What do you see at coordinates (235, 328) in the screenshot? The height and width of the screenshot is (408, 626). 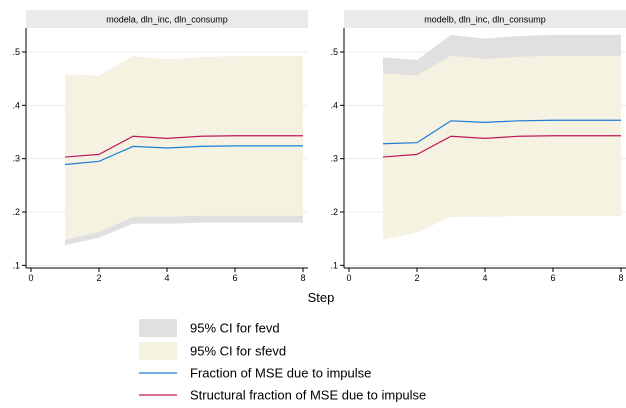 I see `legend-label-fevd_ci: 95% CI for fevd` at bounding box center [235, 328].